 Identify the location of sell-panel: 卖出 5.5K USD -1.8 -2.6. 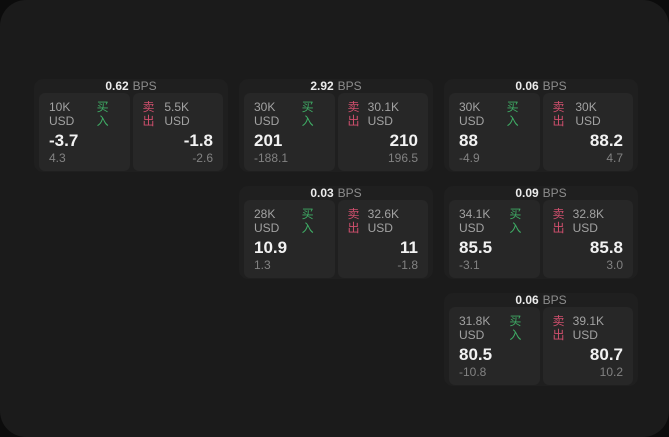
(177, 132).